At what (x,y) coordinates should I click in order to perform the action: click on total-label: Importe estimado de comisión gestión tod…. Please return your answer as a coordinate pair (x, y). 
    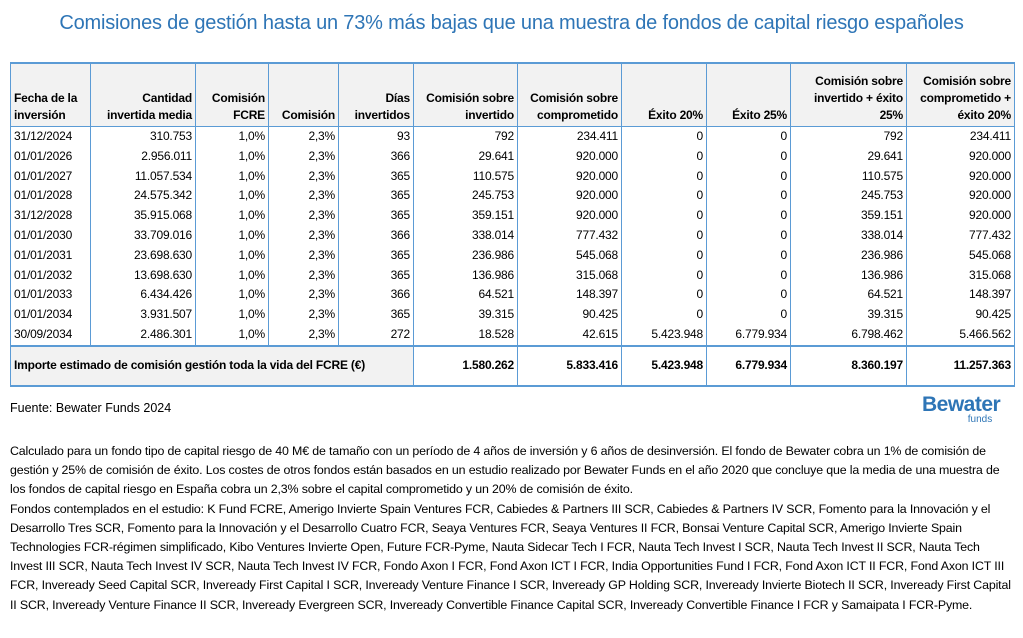
    Looking at the image, I should click on (212, 365).